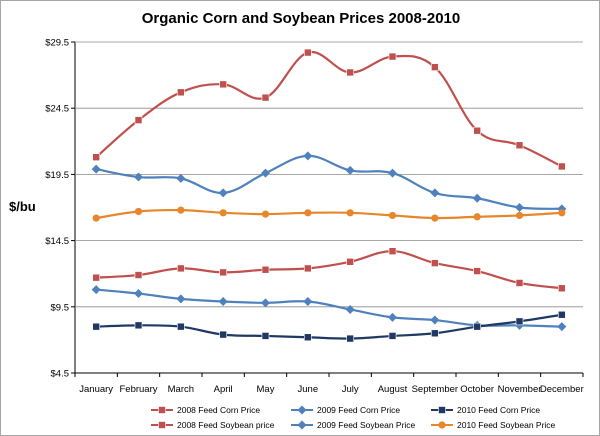 The height and width of the screenshot is (436, 600). Describe the element at coordinates (226, 425) in the screenshot. I see `legend-label: 2008 Feed Soybean price` at that location.